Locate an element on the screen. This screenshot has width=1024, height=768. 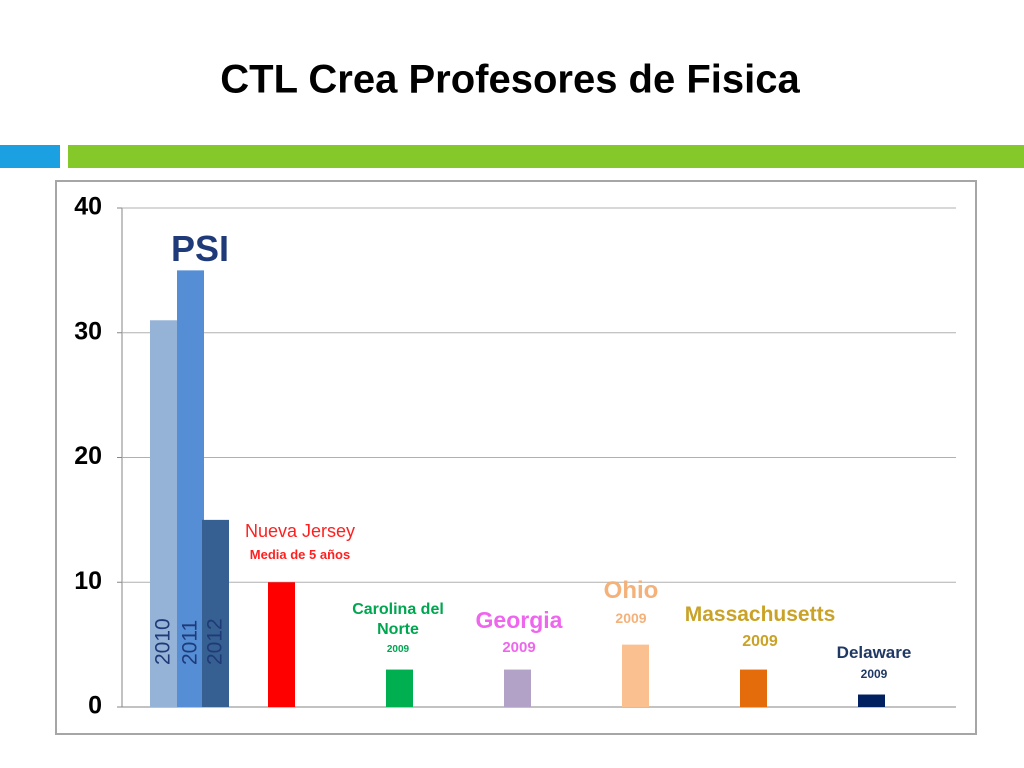
group-label: Ohio is located at coordinates (631, 590).